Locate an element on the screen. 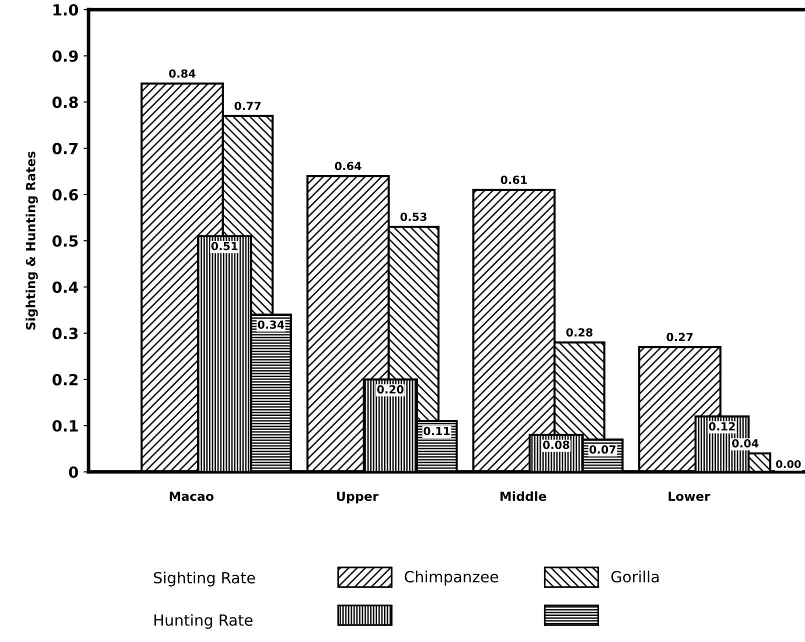  legend-label: Gorilla is located at coordinates (635, 576).